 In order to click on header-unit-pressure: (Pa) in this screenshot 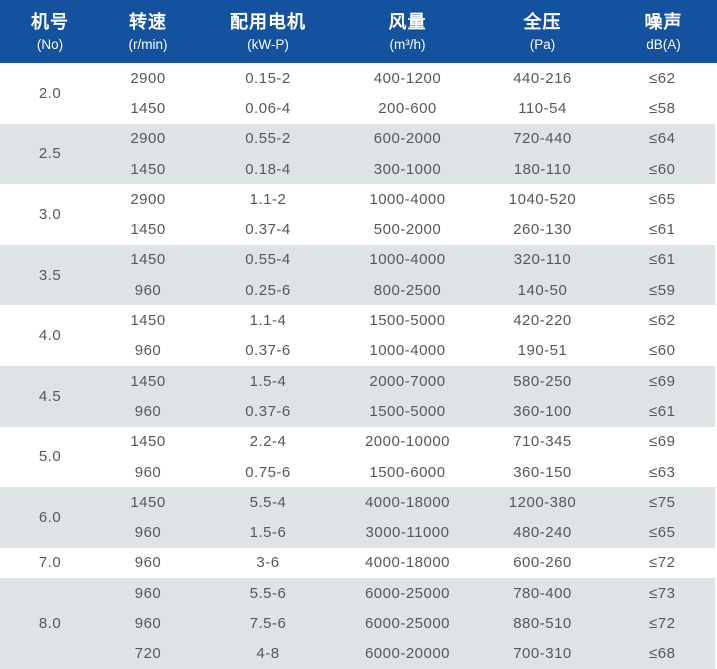, I will do `click(542, 44)`.